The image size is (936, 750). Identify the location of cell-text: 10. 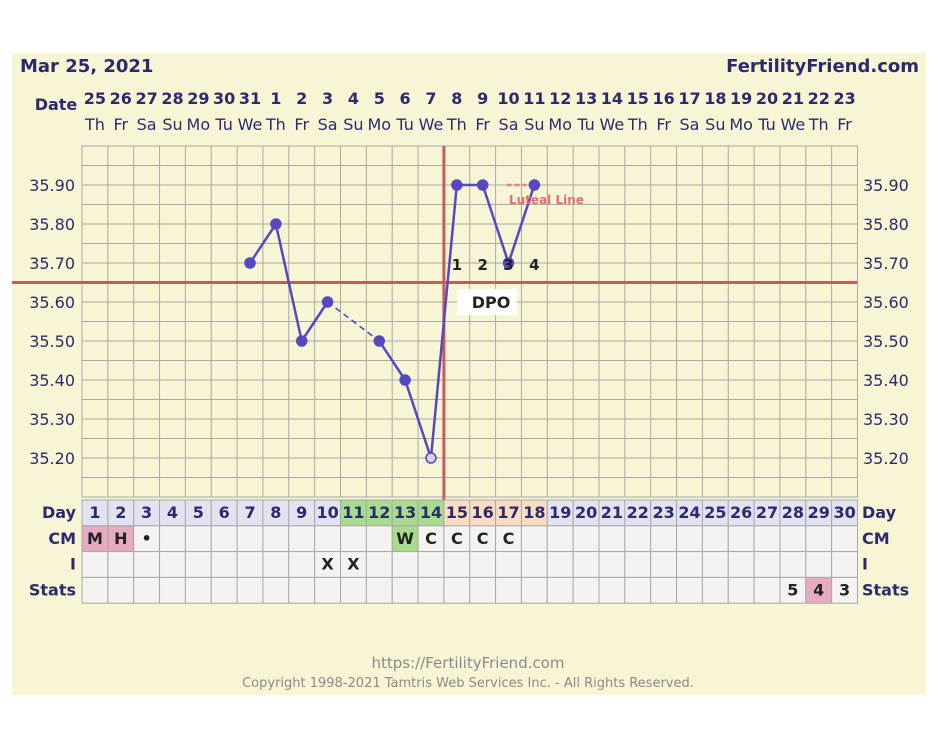
(327, 512).